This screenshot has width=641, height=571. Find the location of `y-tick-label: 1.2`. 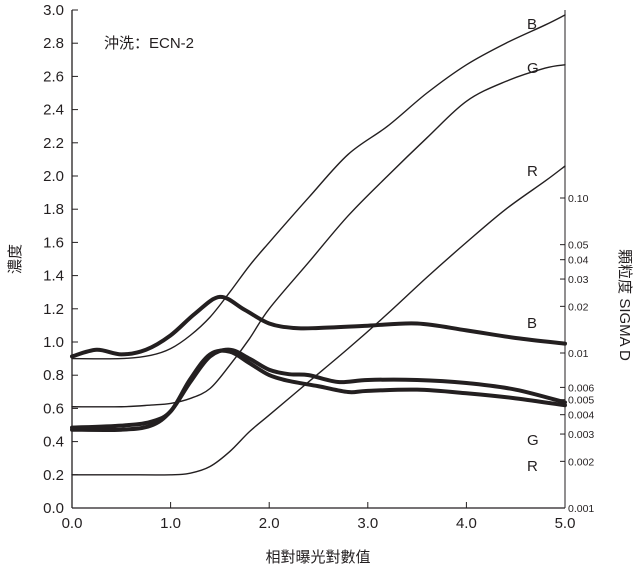

y-tick-label: 1.2 is located at coordinates (53, 309).